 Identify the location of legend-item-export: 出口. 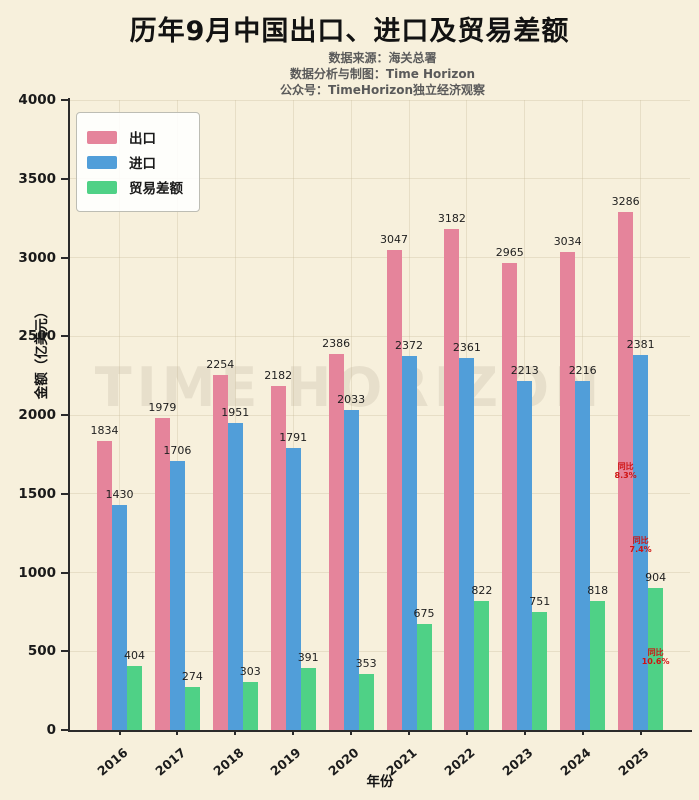
(135, 137).